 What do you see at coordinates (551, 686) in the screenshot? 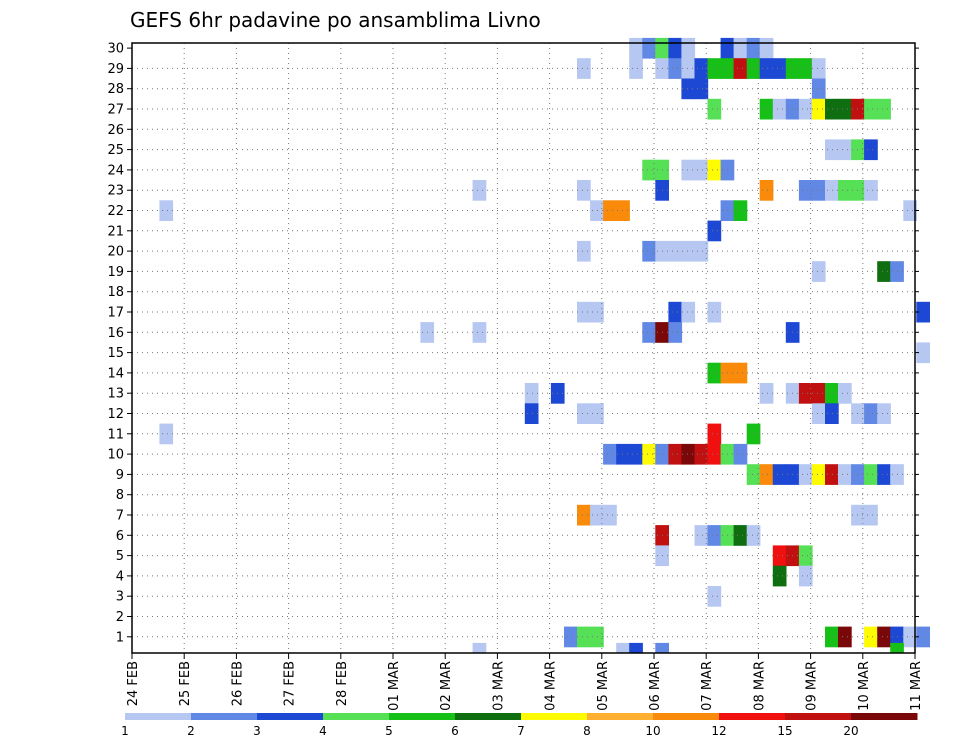
I see `x-tick-label: 04 MAR` at bounding box center [551, 686].